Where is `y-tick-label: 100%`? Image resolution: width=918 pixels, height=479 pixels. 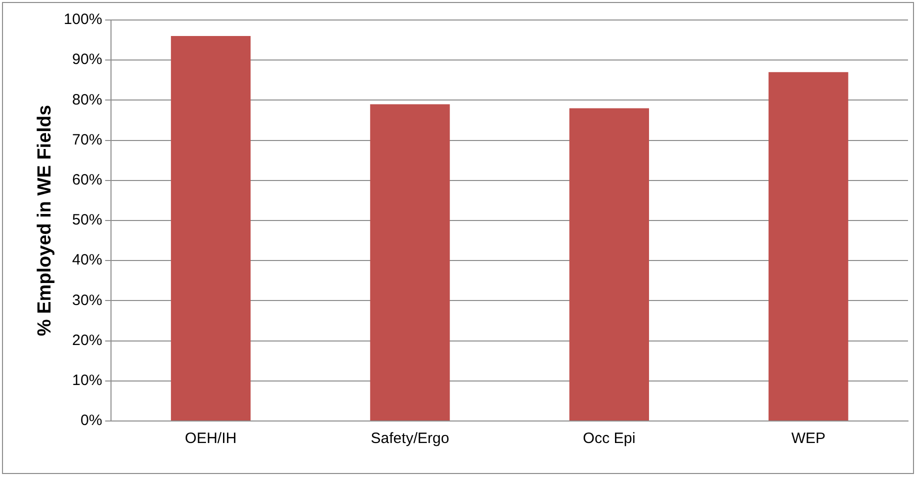 y-tick-label: 100% is located at coordinates (83, 19).